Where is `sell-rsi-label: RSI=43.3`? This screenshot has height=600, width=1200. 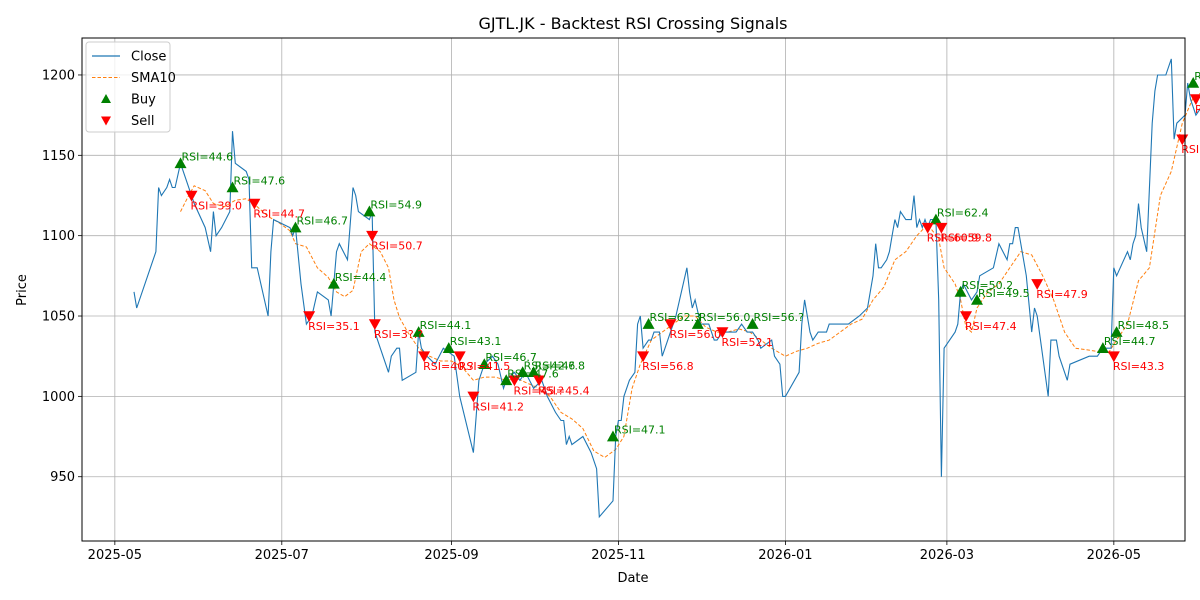 sell-rsi-label: RSI=43.3 is located at coordinates (1139, 366).